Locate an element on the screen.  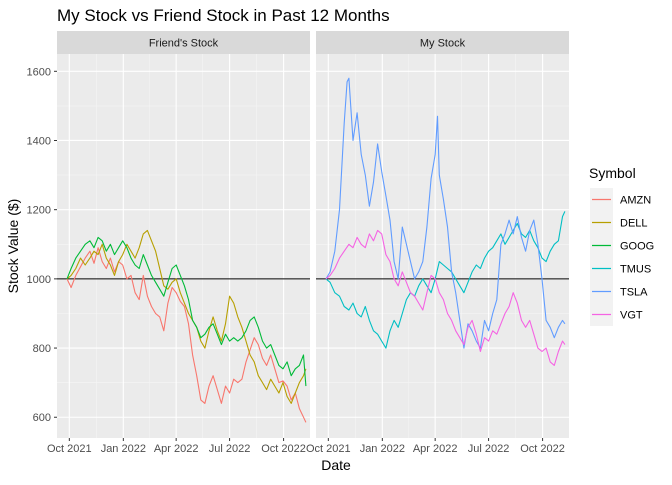
y-tick-label: 600 is located at coordinates (42, 418).